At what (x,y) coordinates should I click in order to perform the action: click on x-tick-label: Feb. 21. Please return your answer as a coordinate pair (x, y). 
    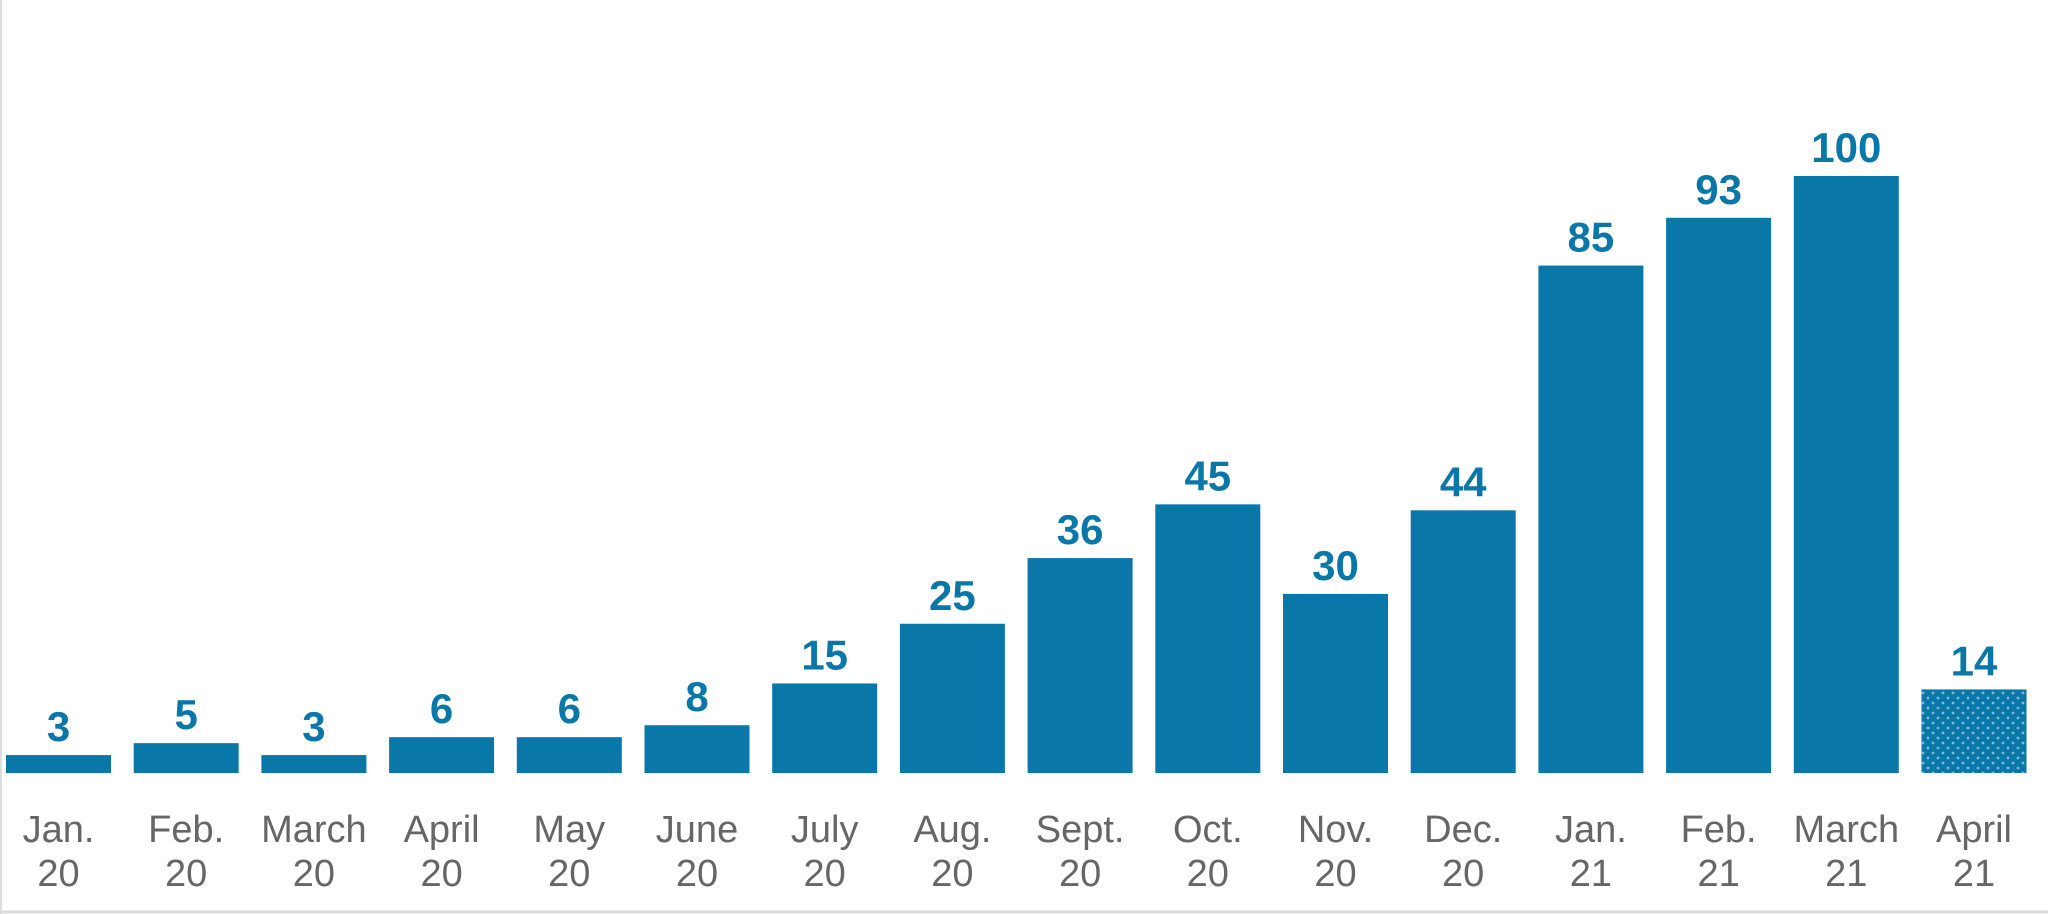
    Looking at the image, I should click on (1719, 852).